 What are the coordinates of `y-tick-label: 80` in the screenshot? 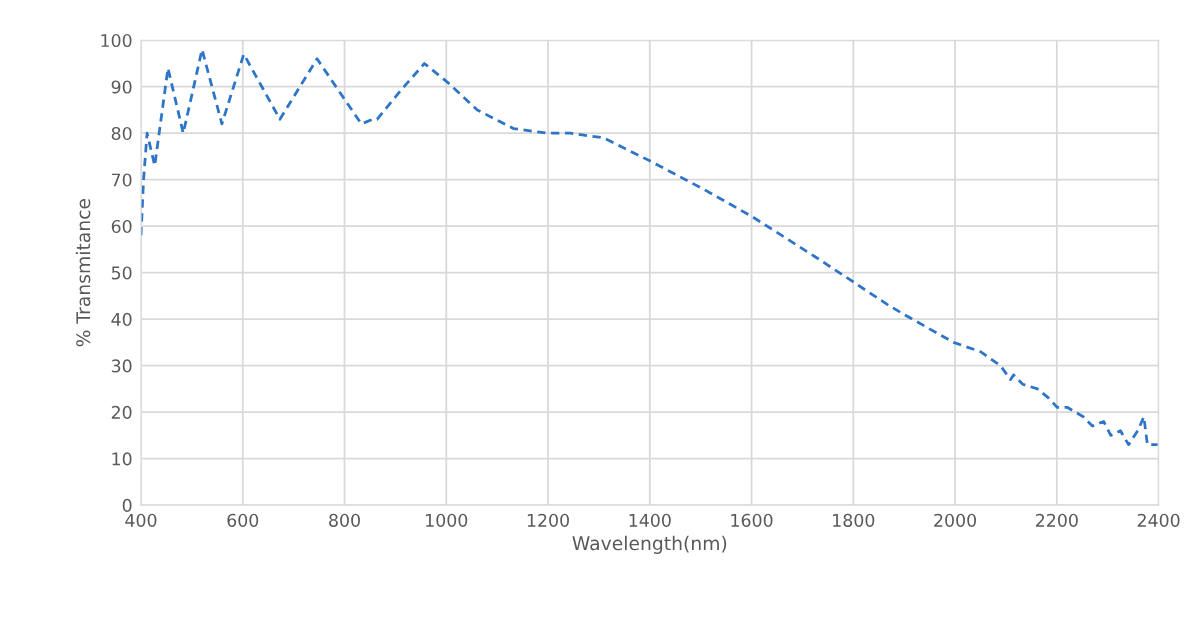 It's located at (121, 133).